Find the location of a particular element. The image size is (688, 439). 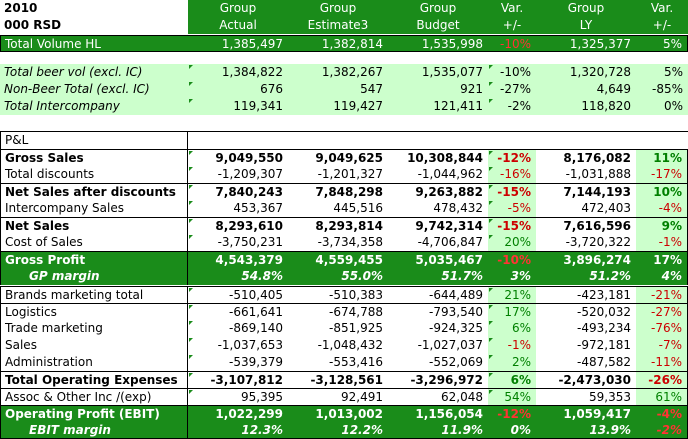

cell: 4,649 is located at coordinates (586, 89).